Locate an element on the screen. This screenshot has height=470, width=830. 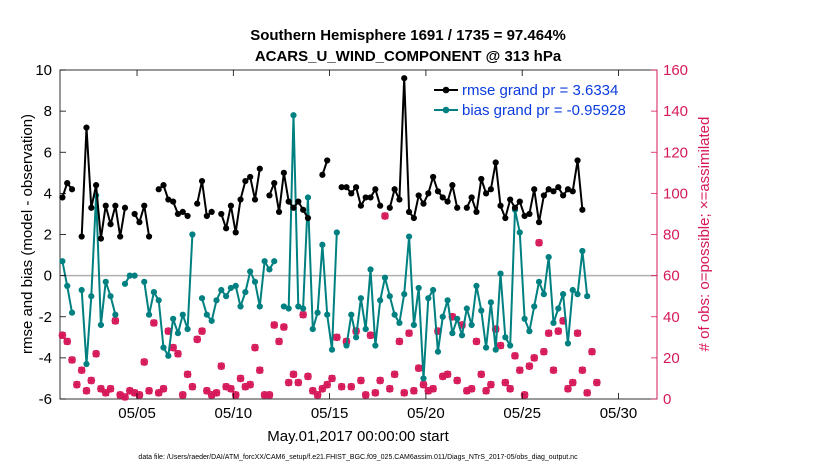
y-right-tick-label: 160 is located at coordinates (675, 70).